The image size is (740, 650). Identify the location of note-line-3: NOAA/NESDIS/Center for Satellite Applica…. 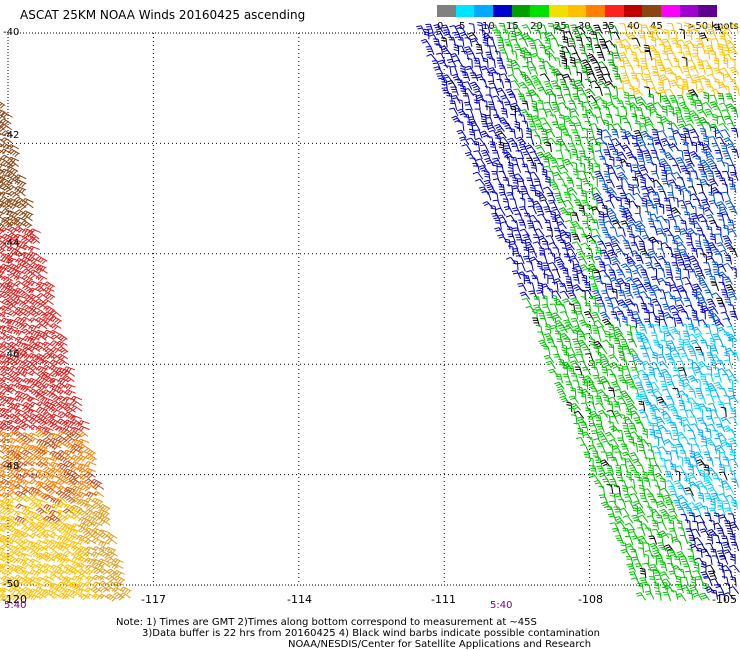
(440, 644).